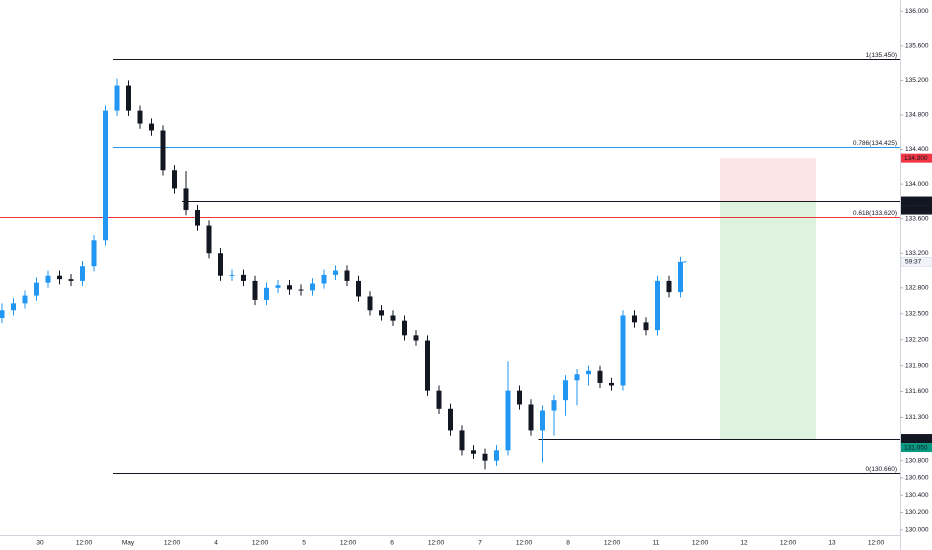  What do you see at coordinates (917, 218) in the screenshot?
I see `y-tick-label: 133.600` at bounding box center [917, 218].